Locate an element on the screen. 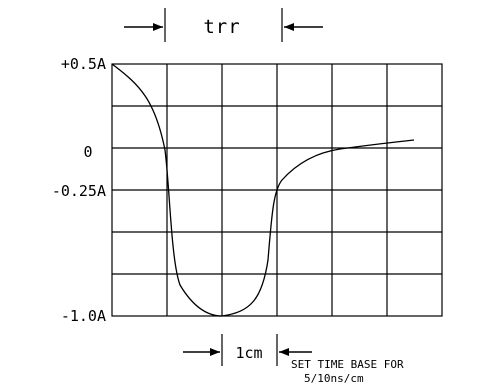 Image resolution: width=487 pixels, height=387 pixels. time-base-note-line2: 5/10ns/cm is located at coordinates (334, 378).